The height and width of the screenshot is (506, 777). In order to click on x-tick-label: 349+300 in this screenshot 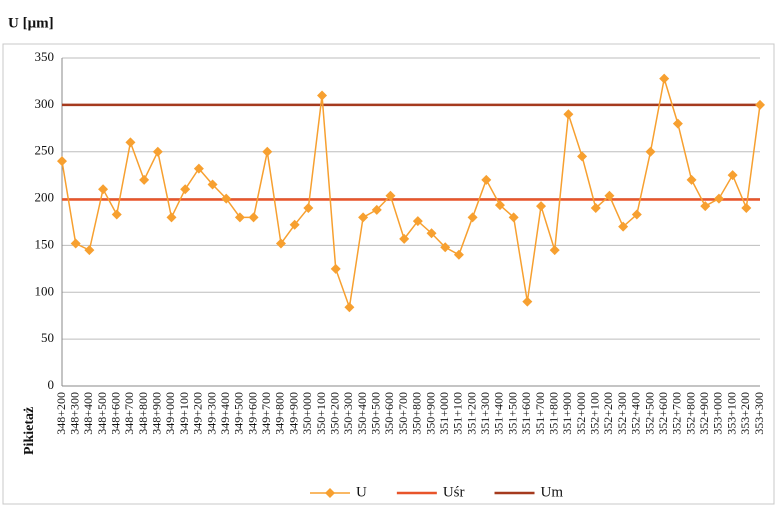, I will do `click(211, 413)`.